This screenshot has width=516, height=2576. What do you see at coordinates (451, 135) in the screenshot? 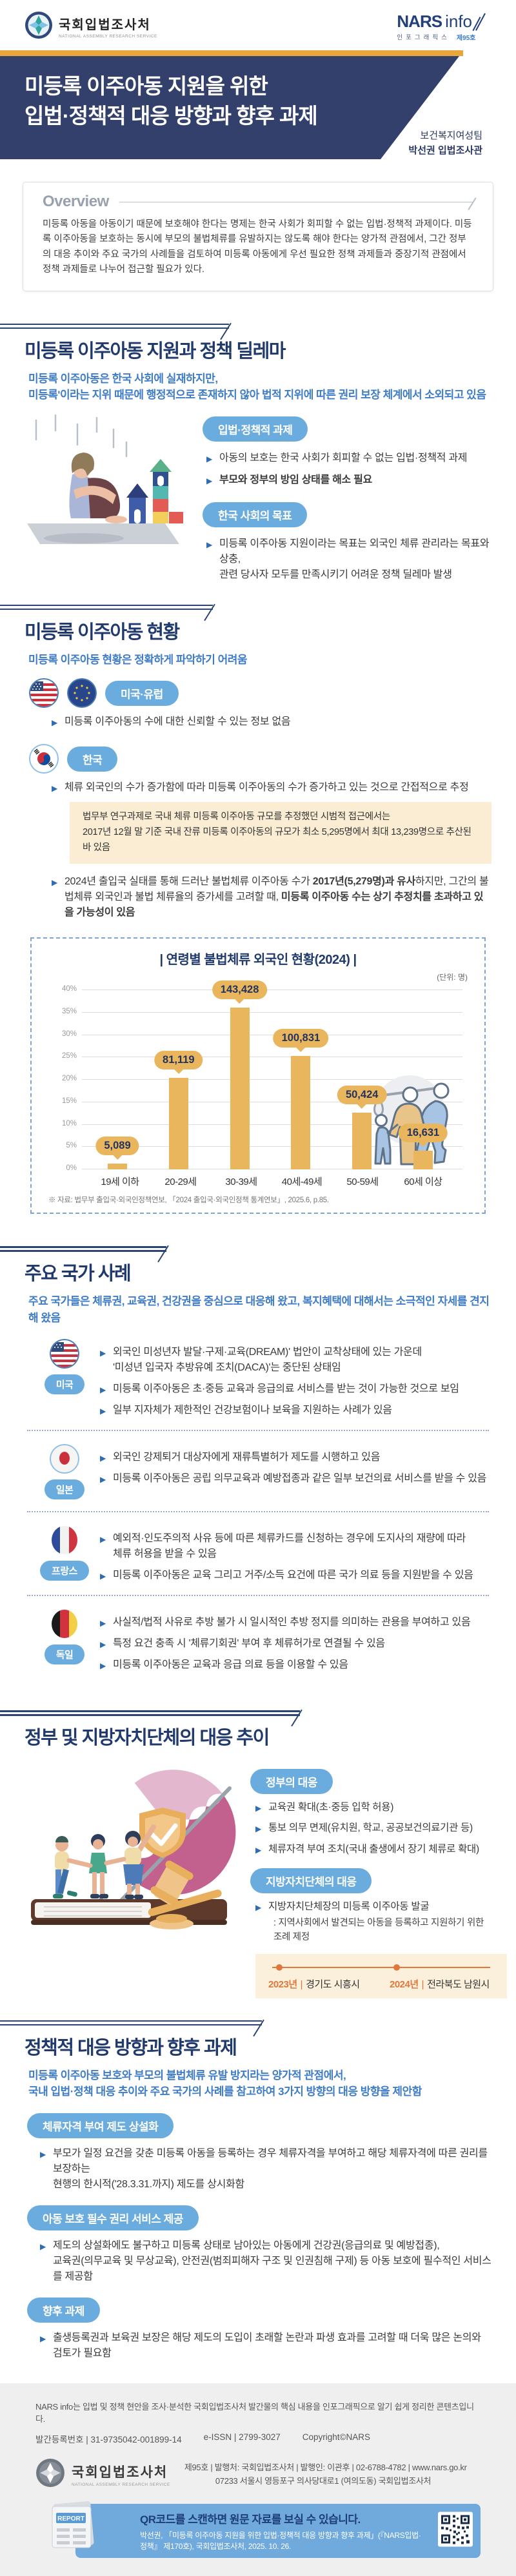
I see `team-name: 보건복지여성팀` at bounding box center [451, 135].